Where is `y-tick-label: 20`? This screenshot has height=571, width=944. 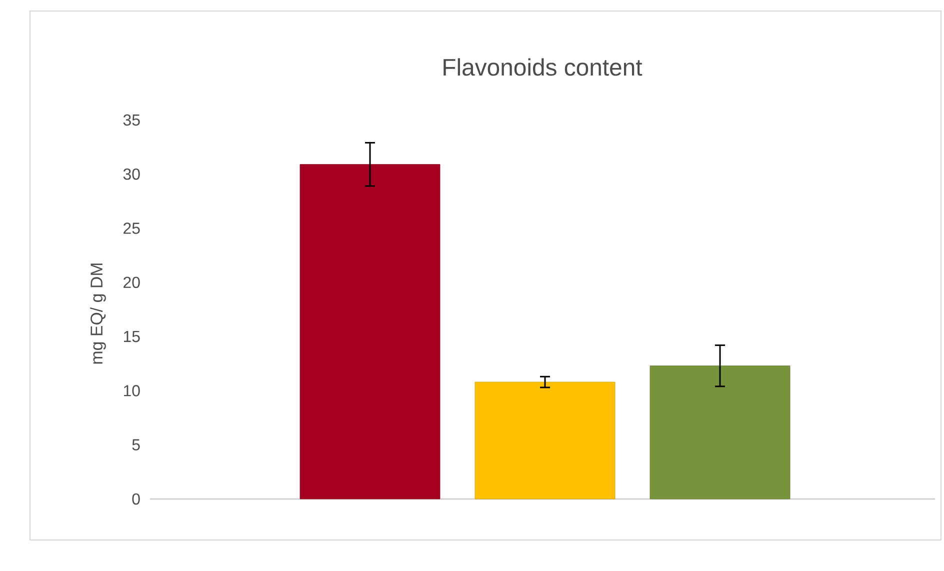
y-tick-label: 20 is located at coordinates (132, 282).